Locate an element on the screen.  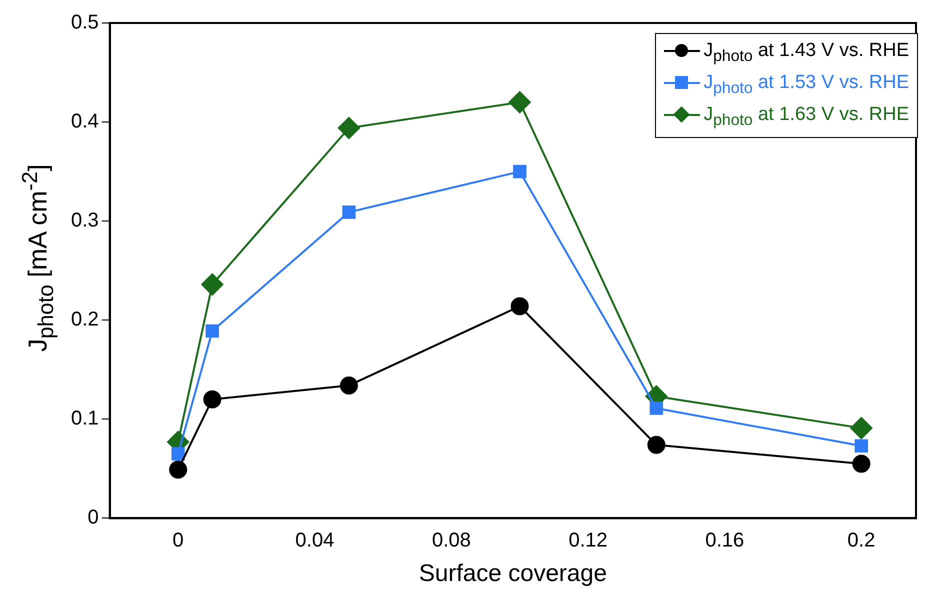
x-tick-label: 0 is located at coordinates (178, 541).